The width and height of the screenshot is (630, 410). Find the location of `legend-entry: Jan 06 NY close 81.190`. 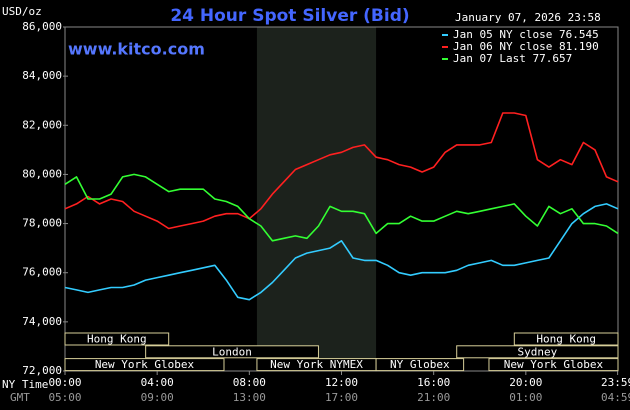

legend-entry: Jan 06 NY close 81.190 is located at coordinates (526, 46).